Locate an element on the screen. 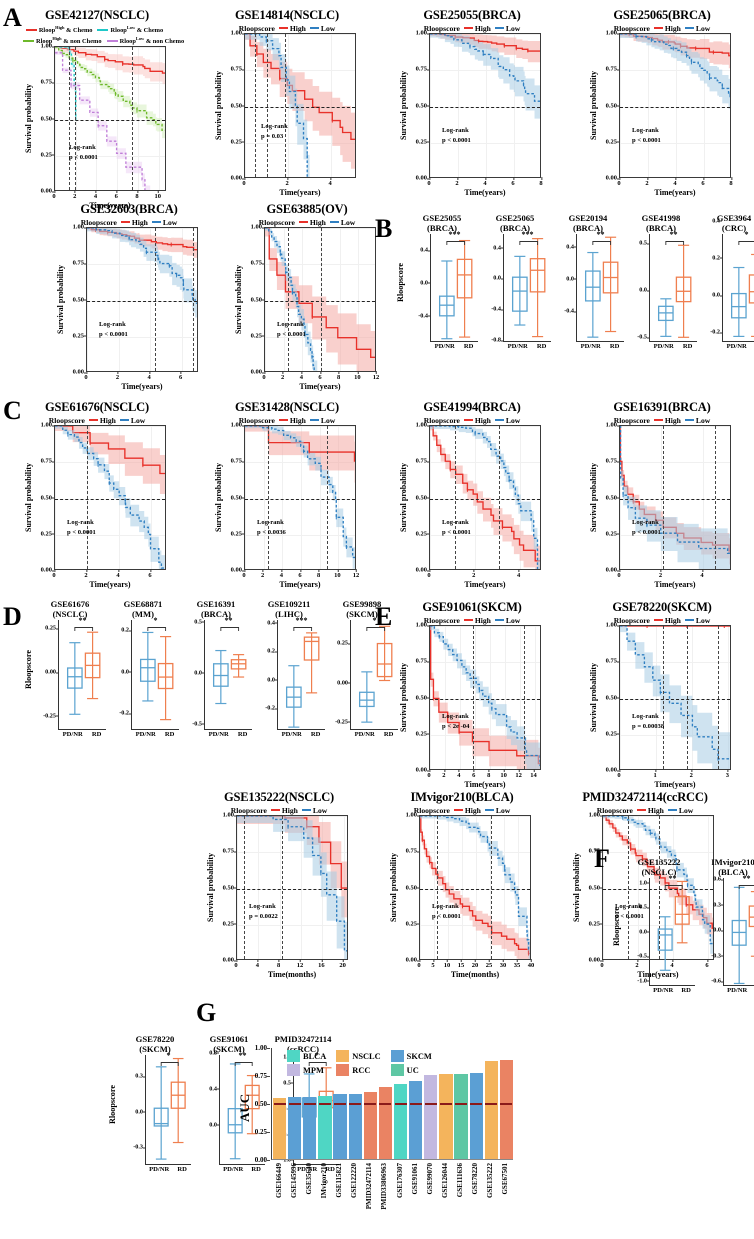 The width and height of the screenshot is (754, 1239). x-axis: 0 2 4 Time(years) is located at coordinates (484, 579).